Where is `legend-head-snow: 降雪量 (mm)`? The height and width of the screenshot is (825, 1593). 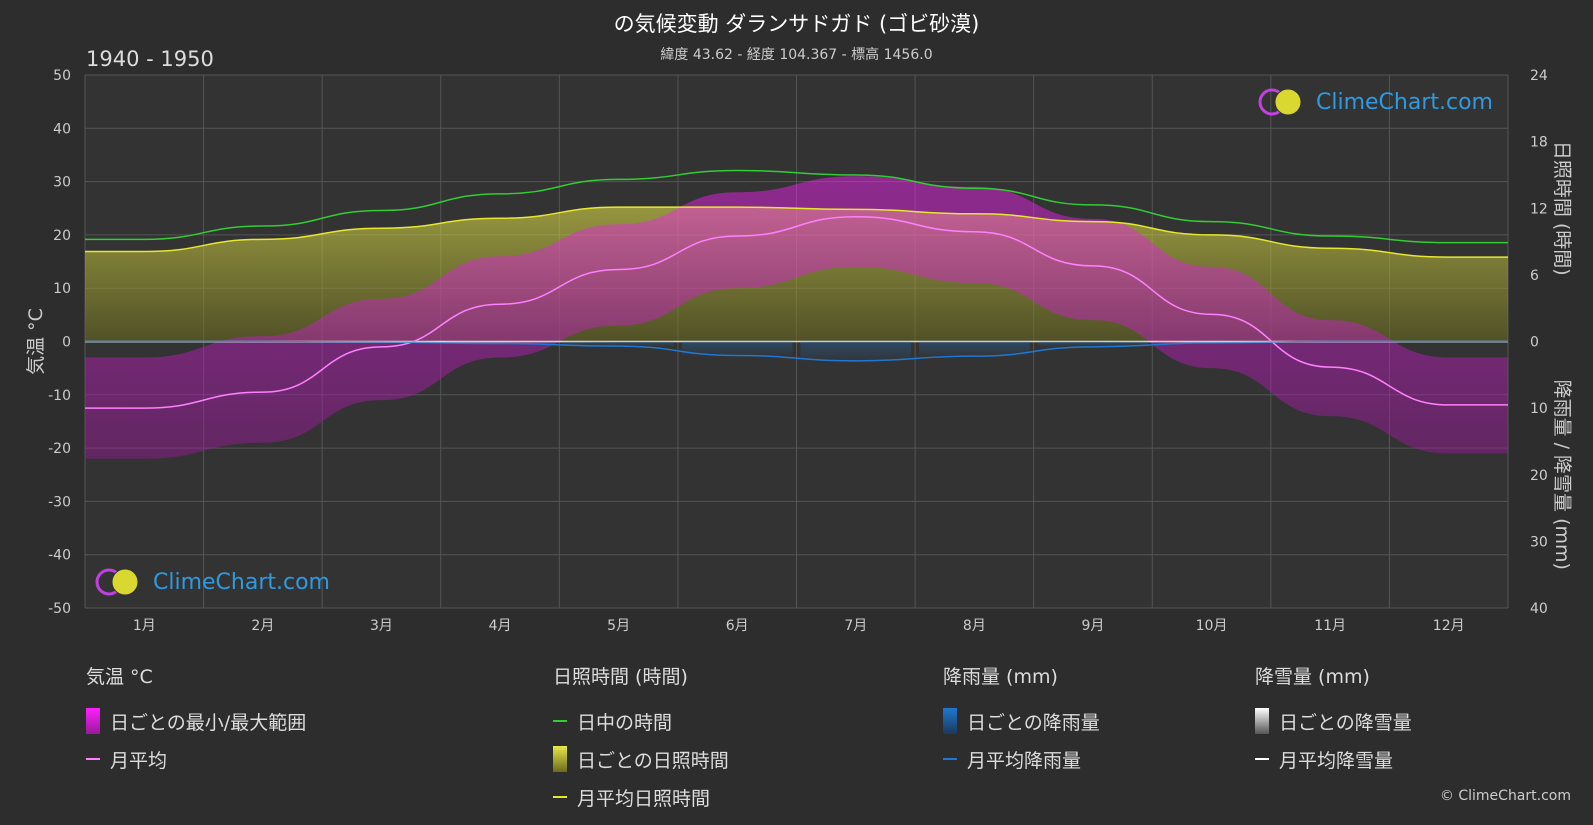
legend-head-snow: 降雪量 (mm) is located at coordinates (1312, 677).